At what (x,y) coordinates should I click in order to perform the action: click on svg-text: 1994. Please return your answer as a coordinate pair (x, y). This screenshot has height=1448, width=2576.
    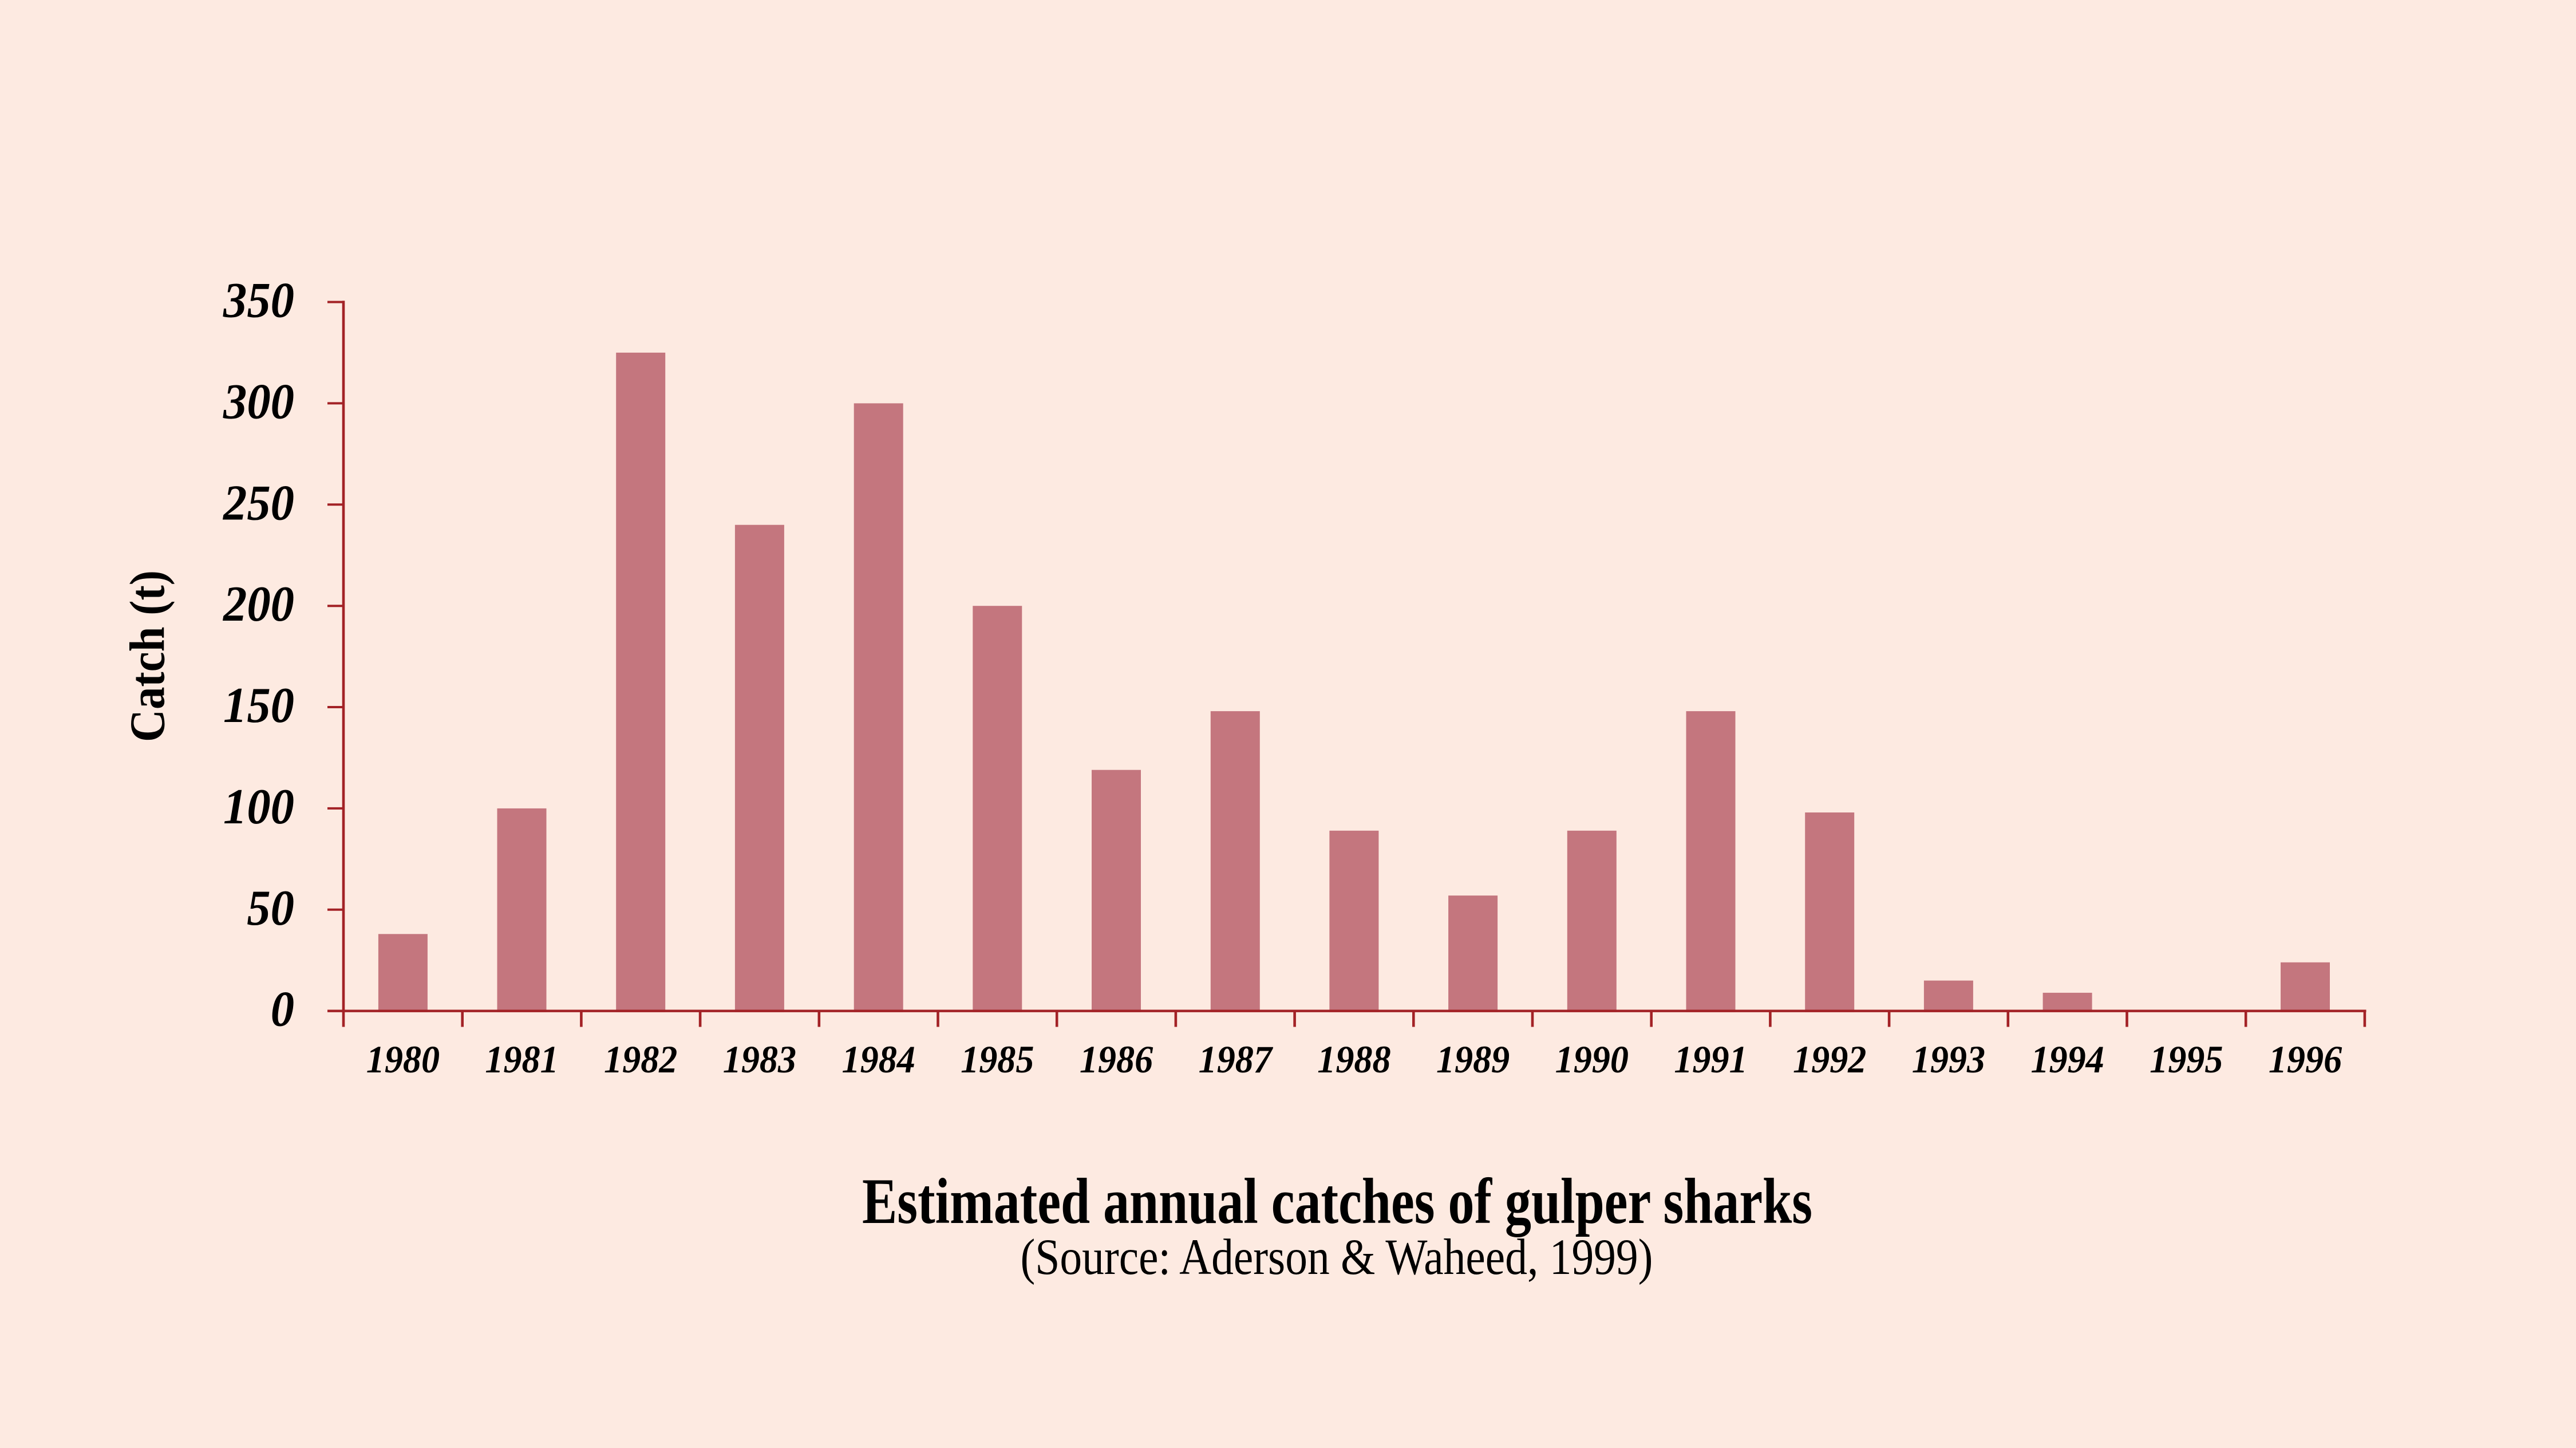
    Looking at the image, I should click on (2067, 1059).